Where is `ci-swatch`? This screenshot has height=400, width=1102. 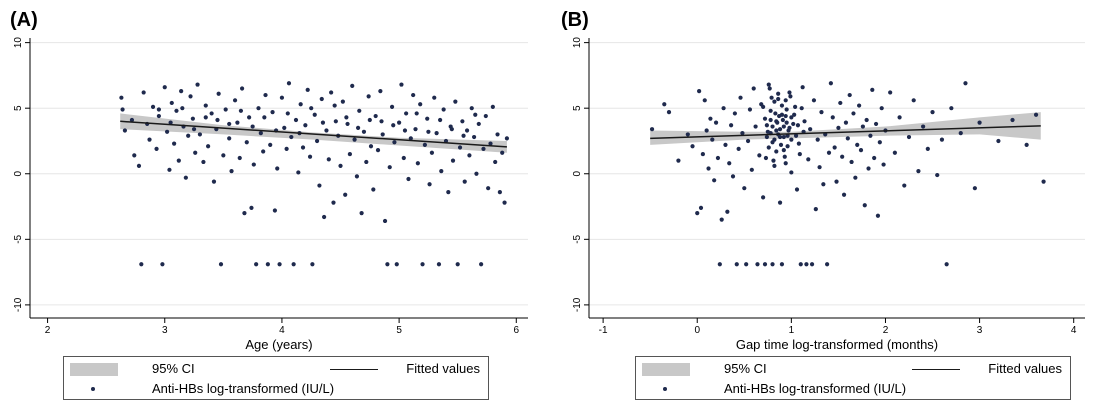
ci-swatch is located at coordinates (94, 369).